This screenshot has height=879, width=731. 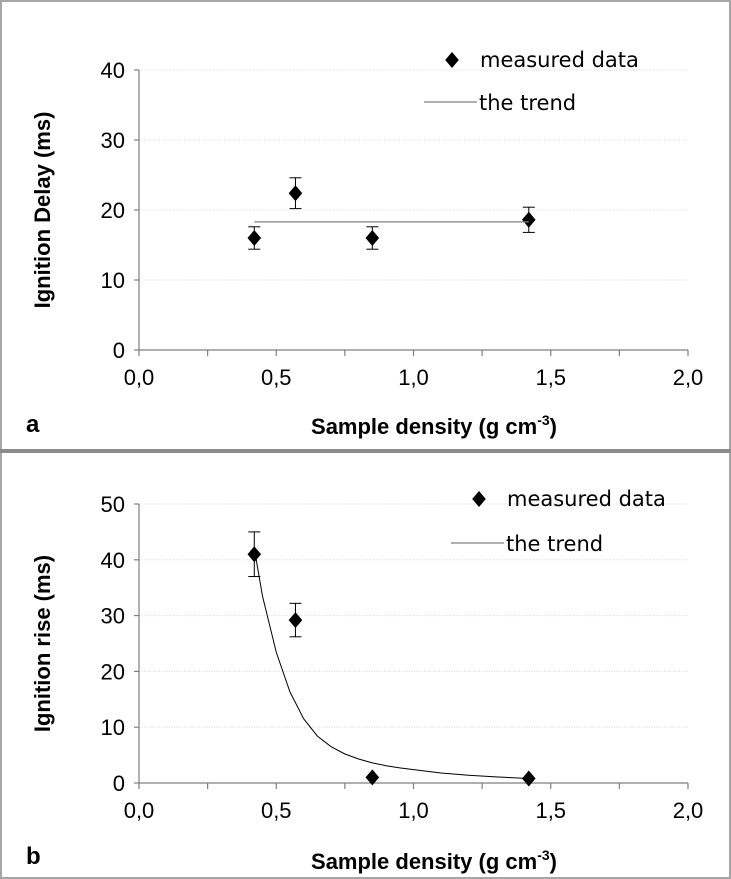 What do you see at coordinates (42, 210) in the screenshot?
I see `y-axis-title: Ignition Delay (ms)` at bounding box center [42, 210].